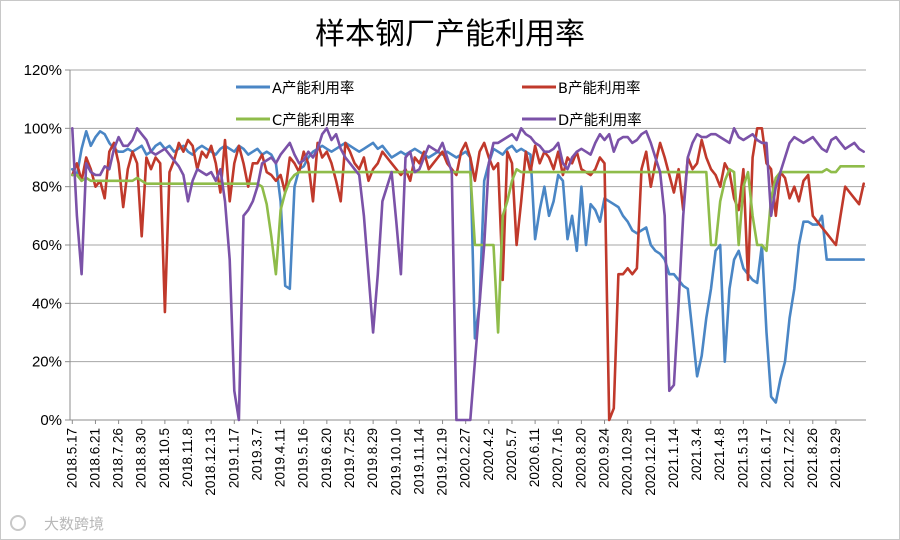 The height and width of the screenshot is (540, 900). I want to click on x-tick-label: 2021.5.13, so click(742, 458).